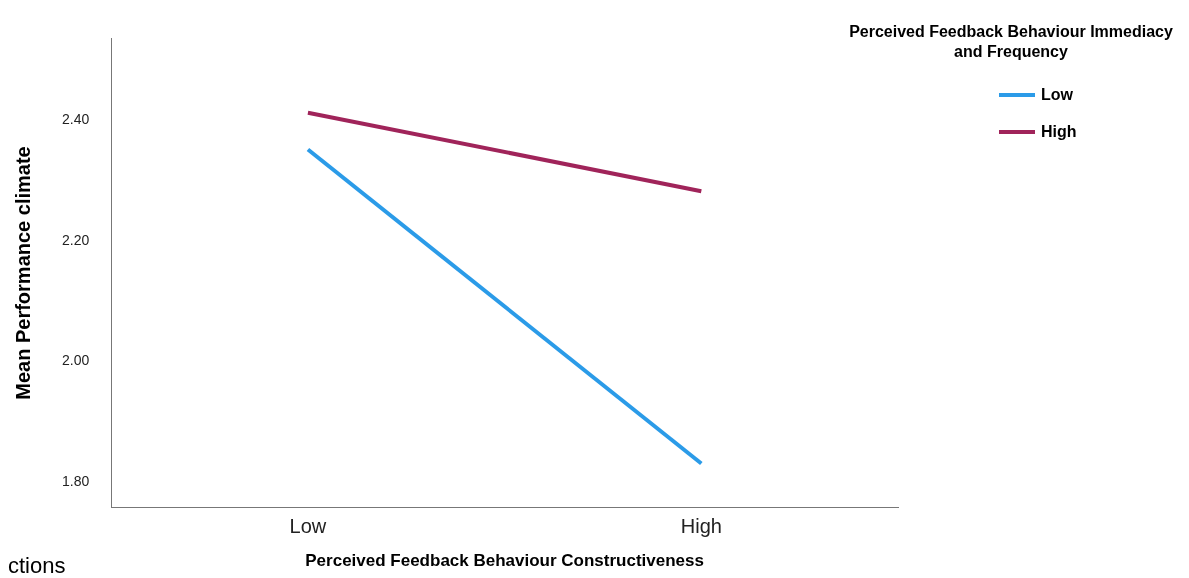 This screenshot has height=578, width=1189. Describe the element at coordinates (76, 481) in the screenshot. I see `y-tick-label: 1.80` at that location.